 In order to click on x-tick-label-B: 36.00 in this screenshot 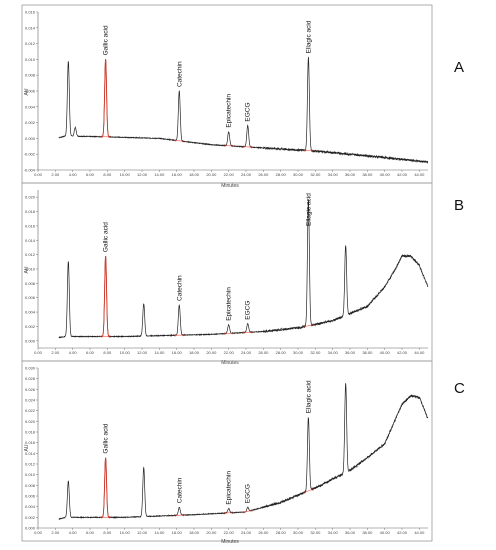, I will do `click(350, 352)`.